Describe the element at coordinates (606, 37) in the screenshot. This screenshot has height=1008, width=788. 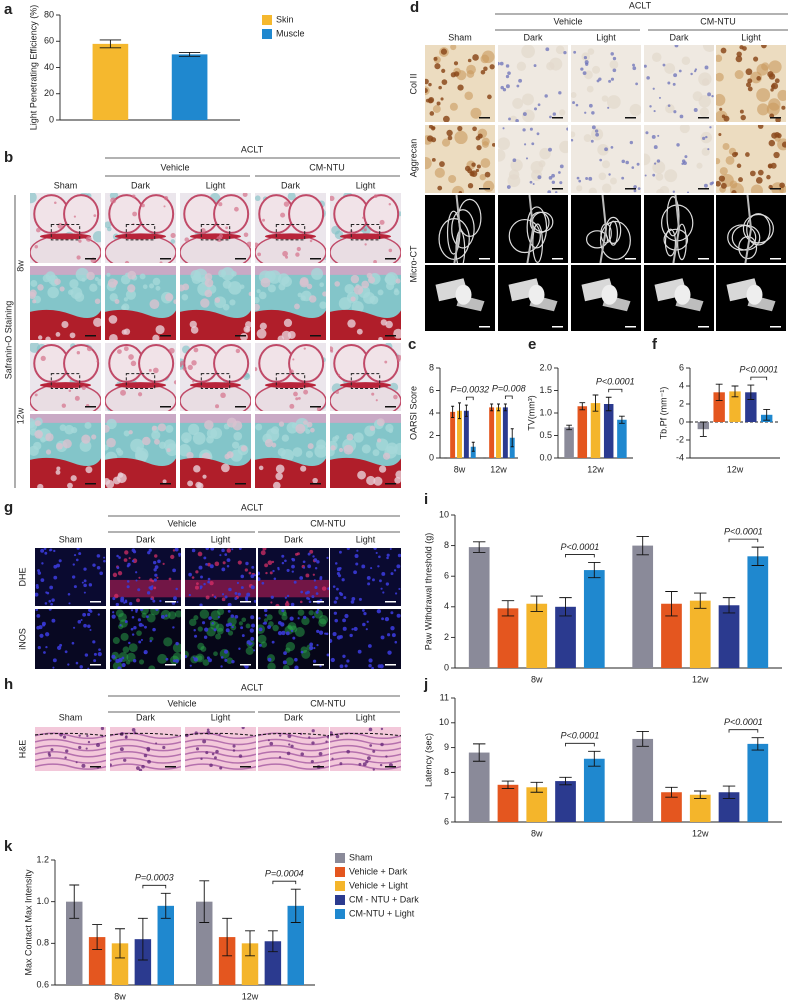
I see `column-label: Light` at that location.